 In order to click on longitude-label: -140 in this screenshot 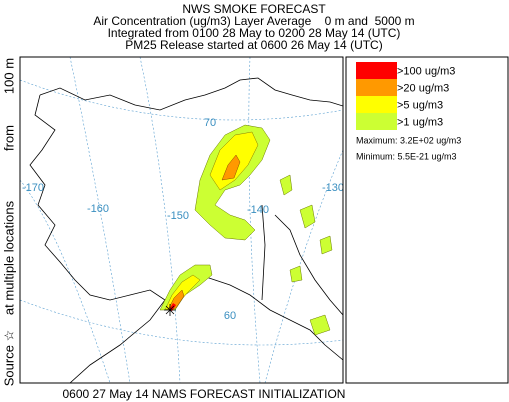, I will do `click(258, 210)`.